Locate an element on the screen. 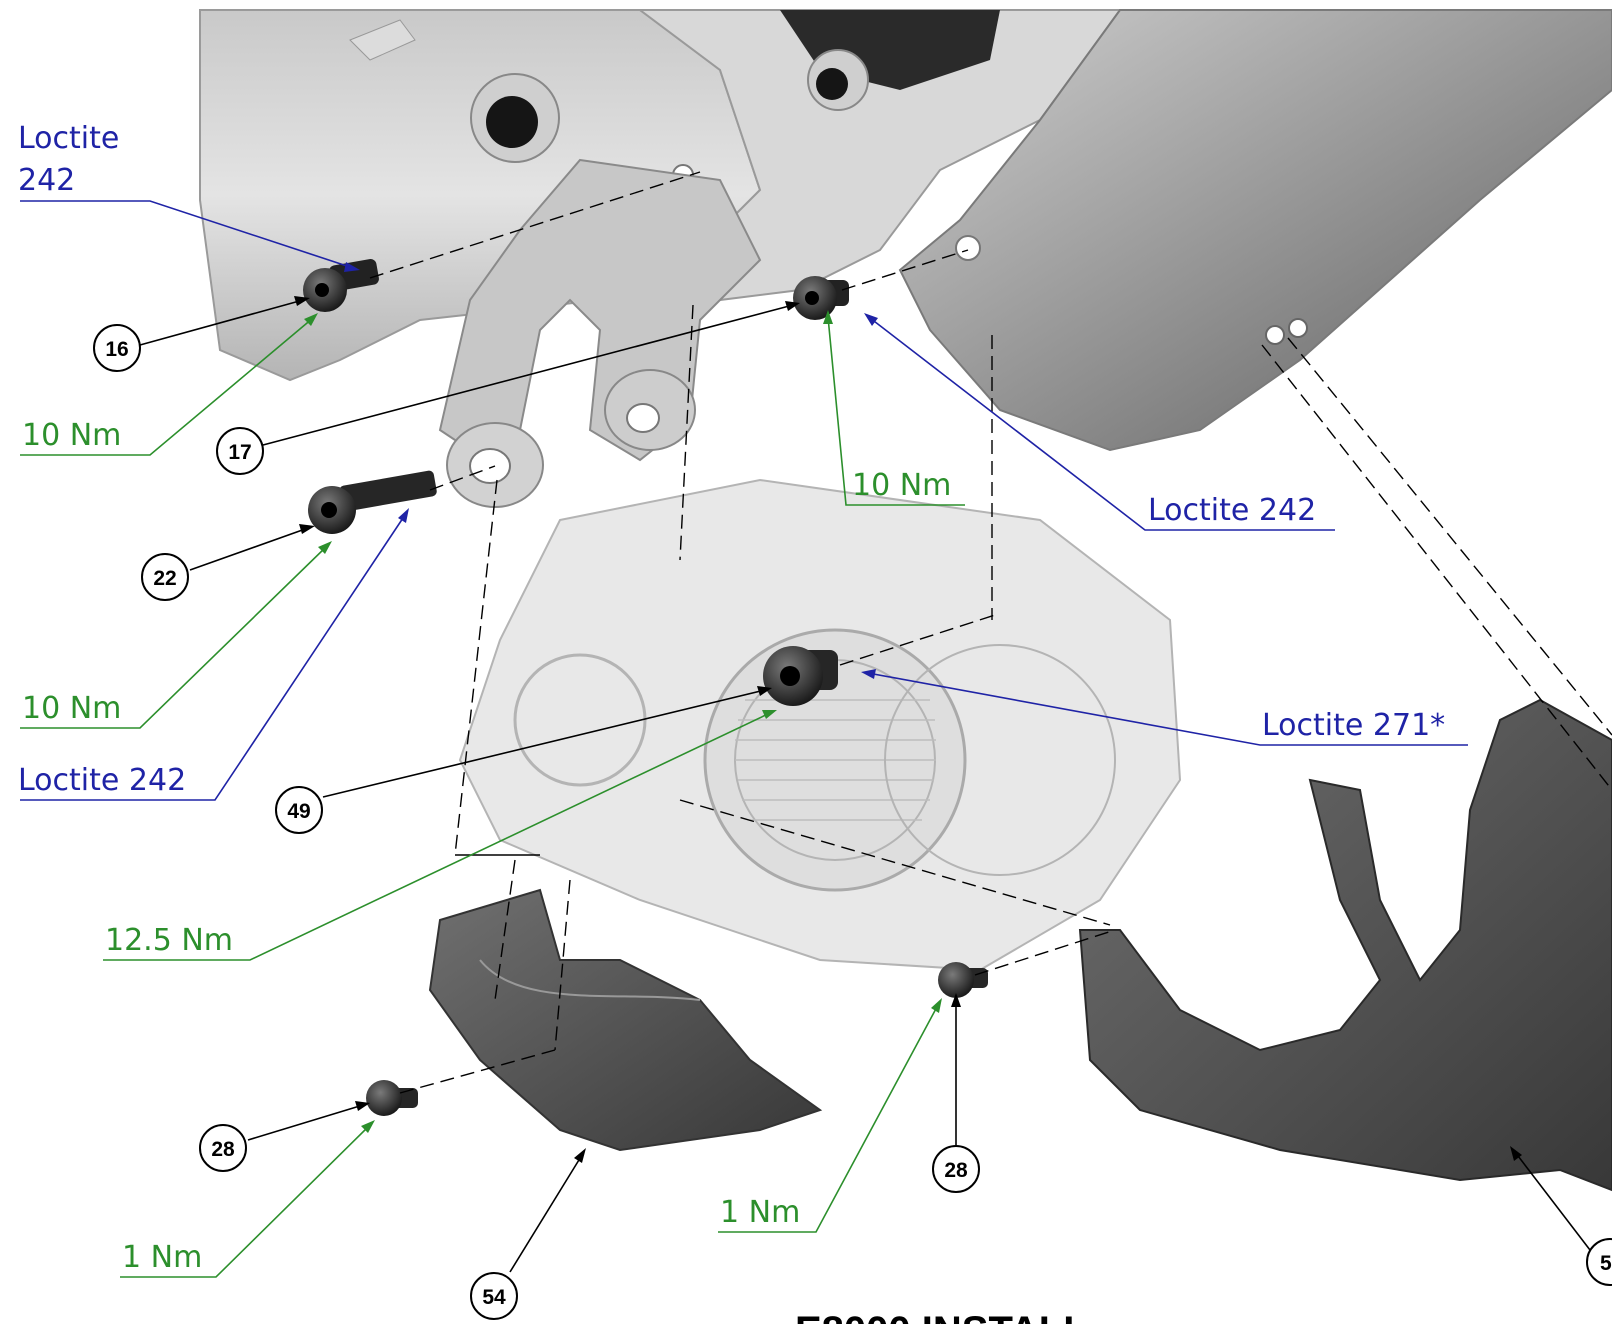  callout-49-number: 49 is located at coordinates (298, 811).